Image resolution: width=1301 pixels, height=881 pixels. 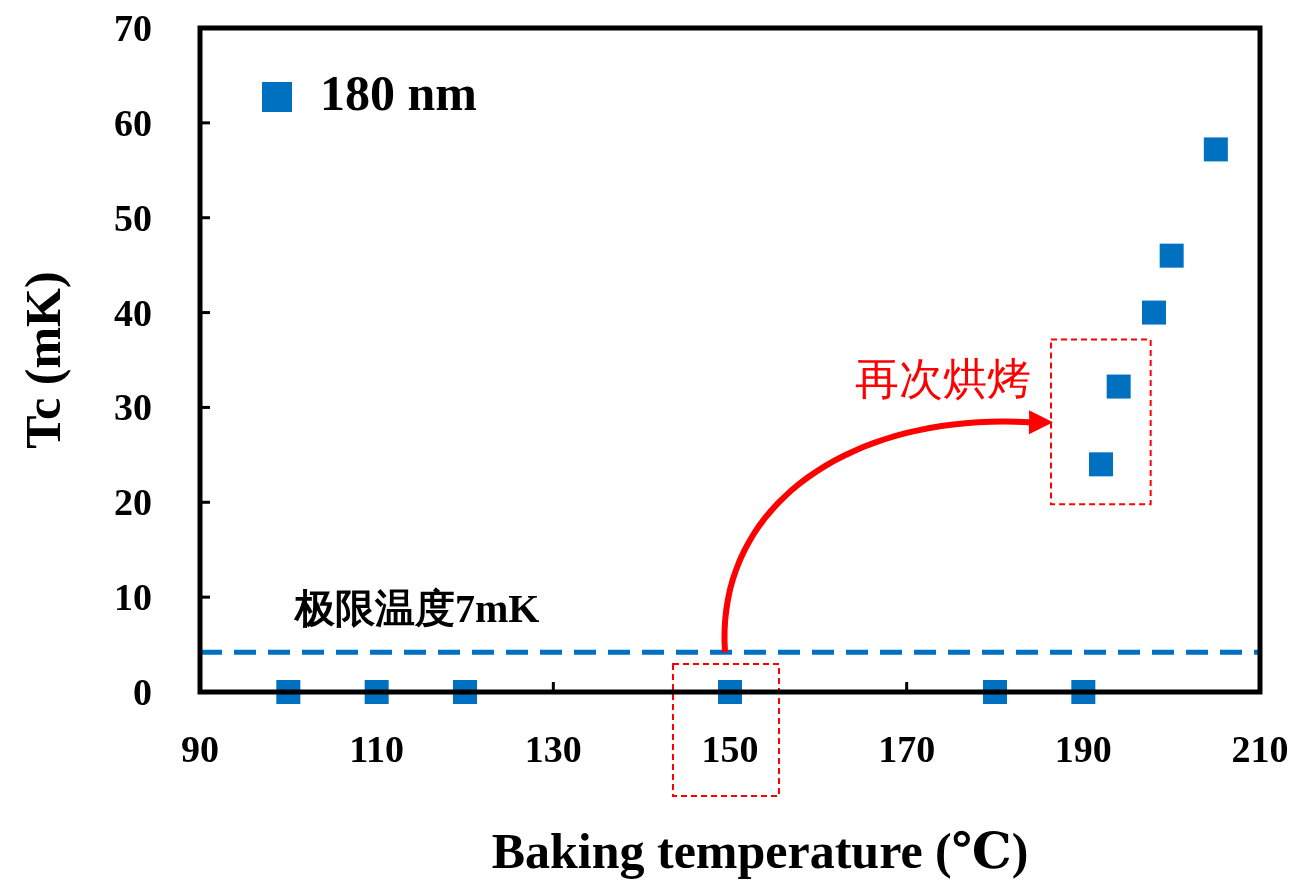 What do you see at coordinates (943, 380) in the screenshot?
I see `annotation: 再次烘烤` at bounding box center [943, 380].